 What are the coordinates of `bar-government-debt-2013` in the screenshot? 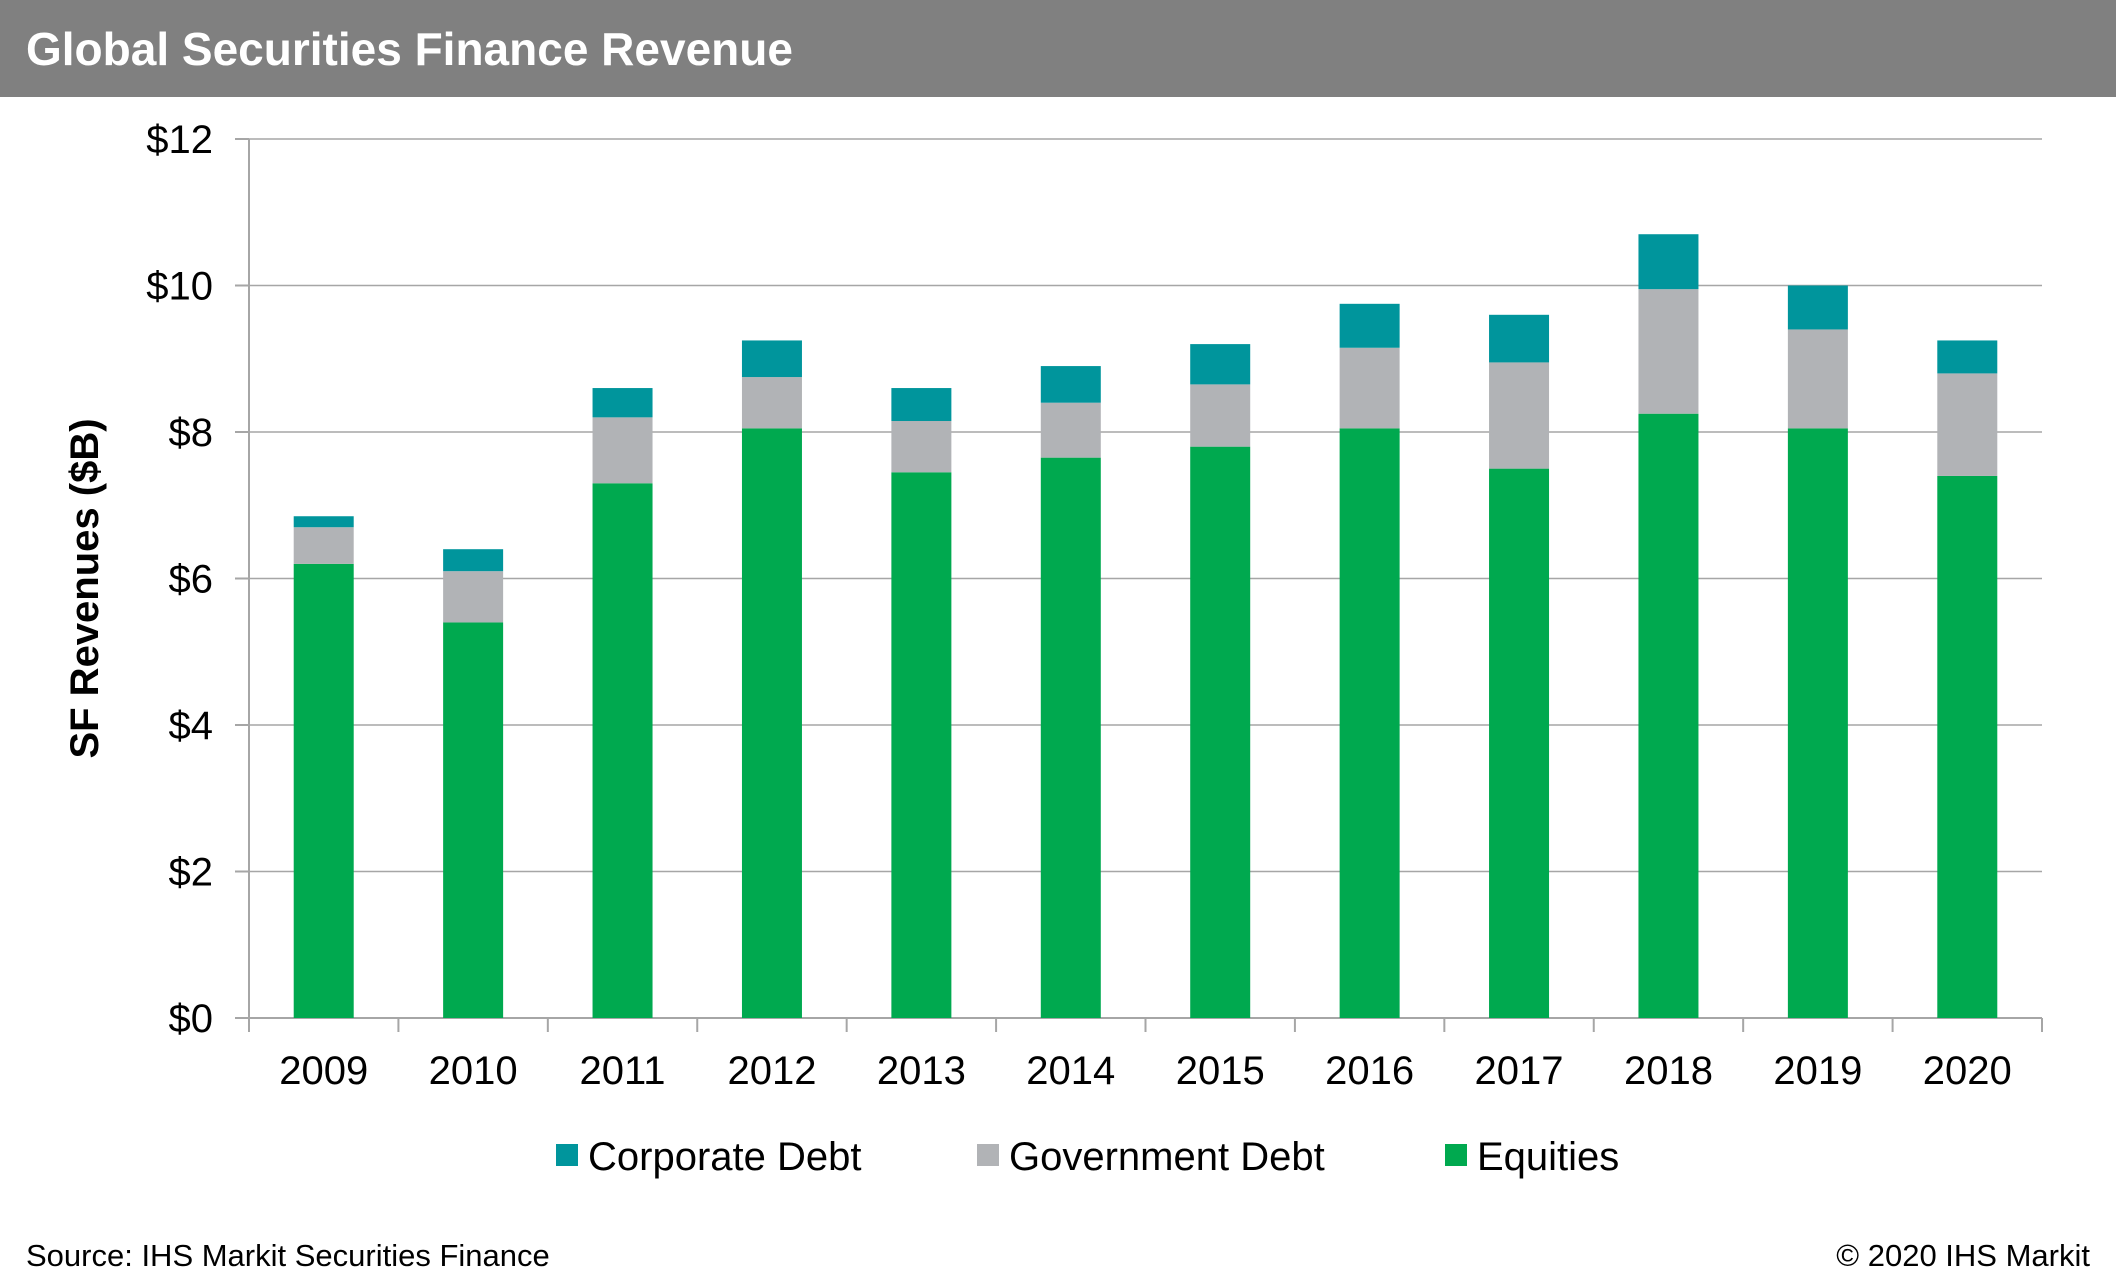 It's located at (921, 447).